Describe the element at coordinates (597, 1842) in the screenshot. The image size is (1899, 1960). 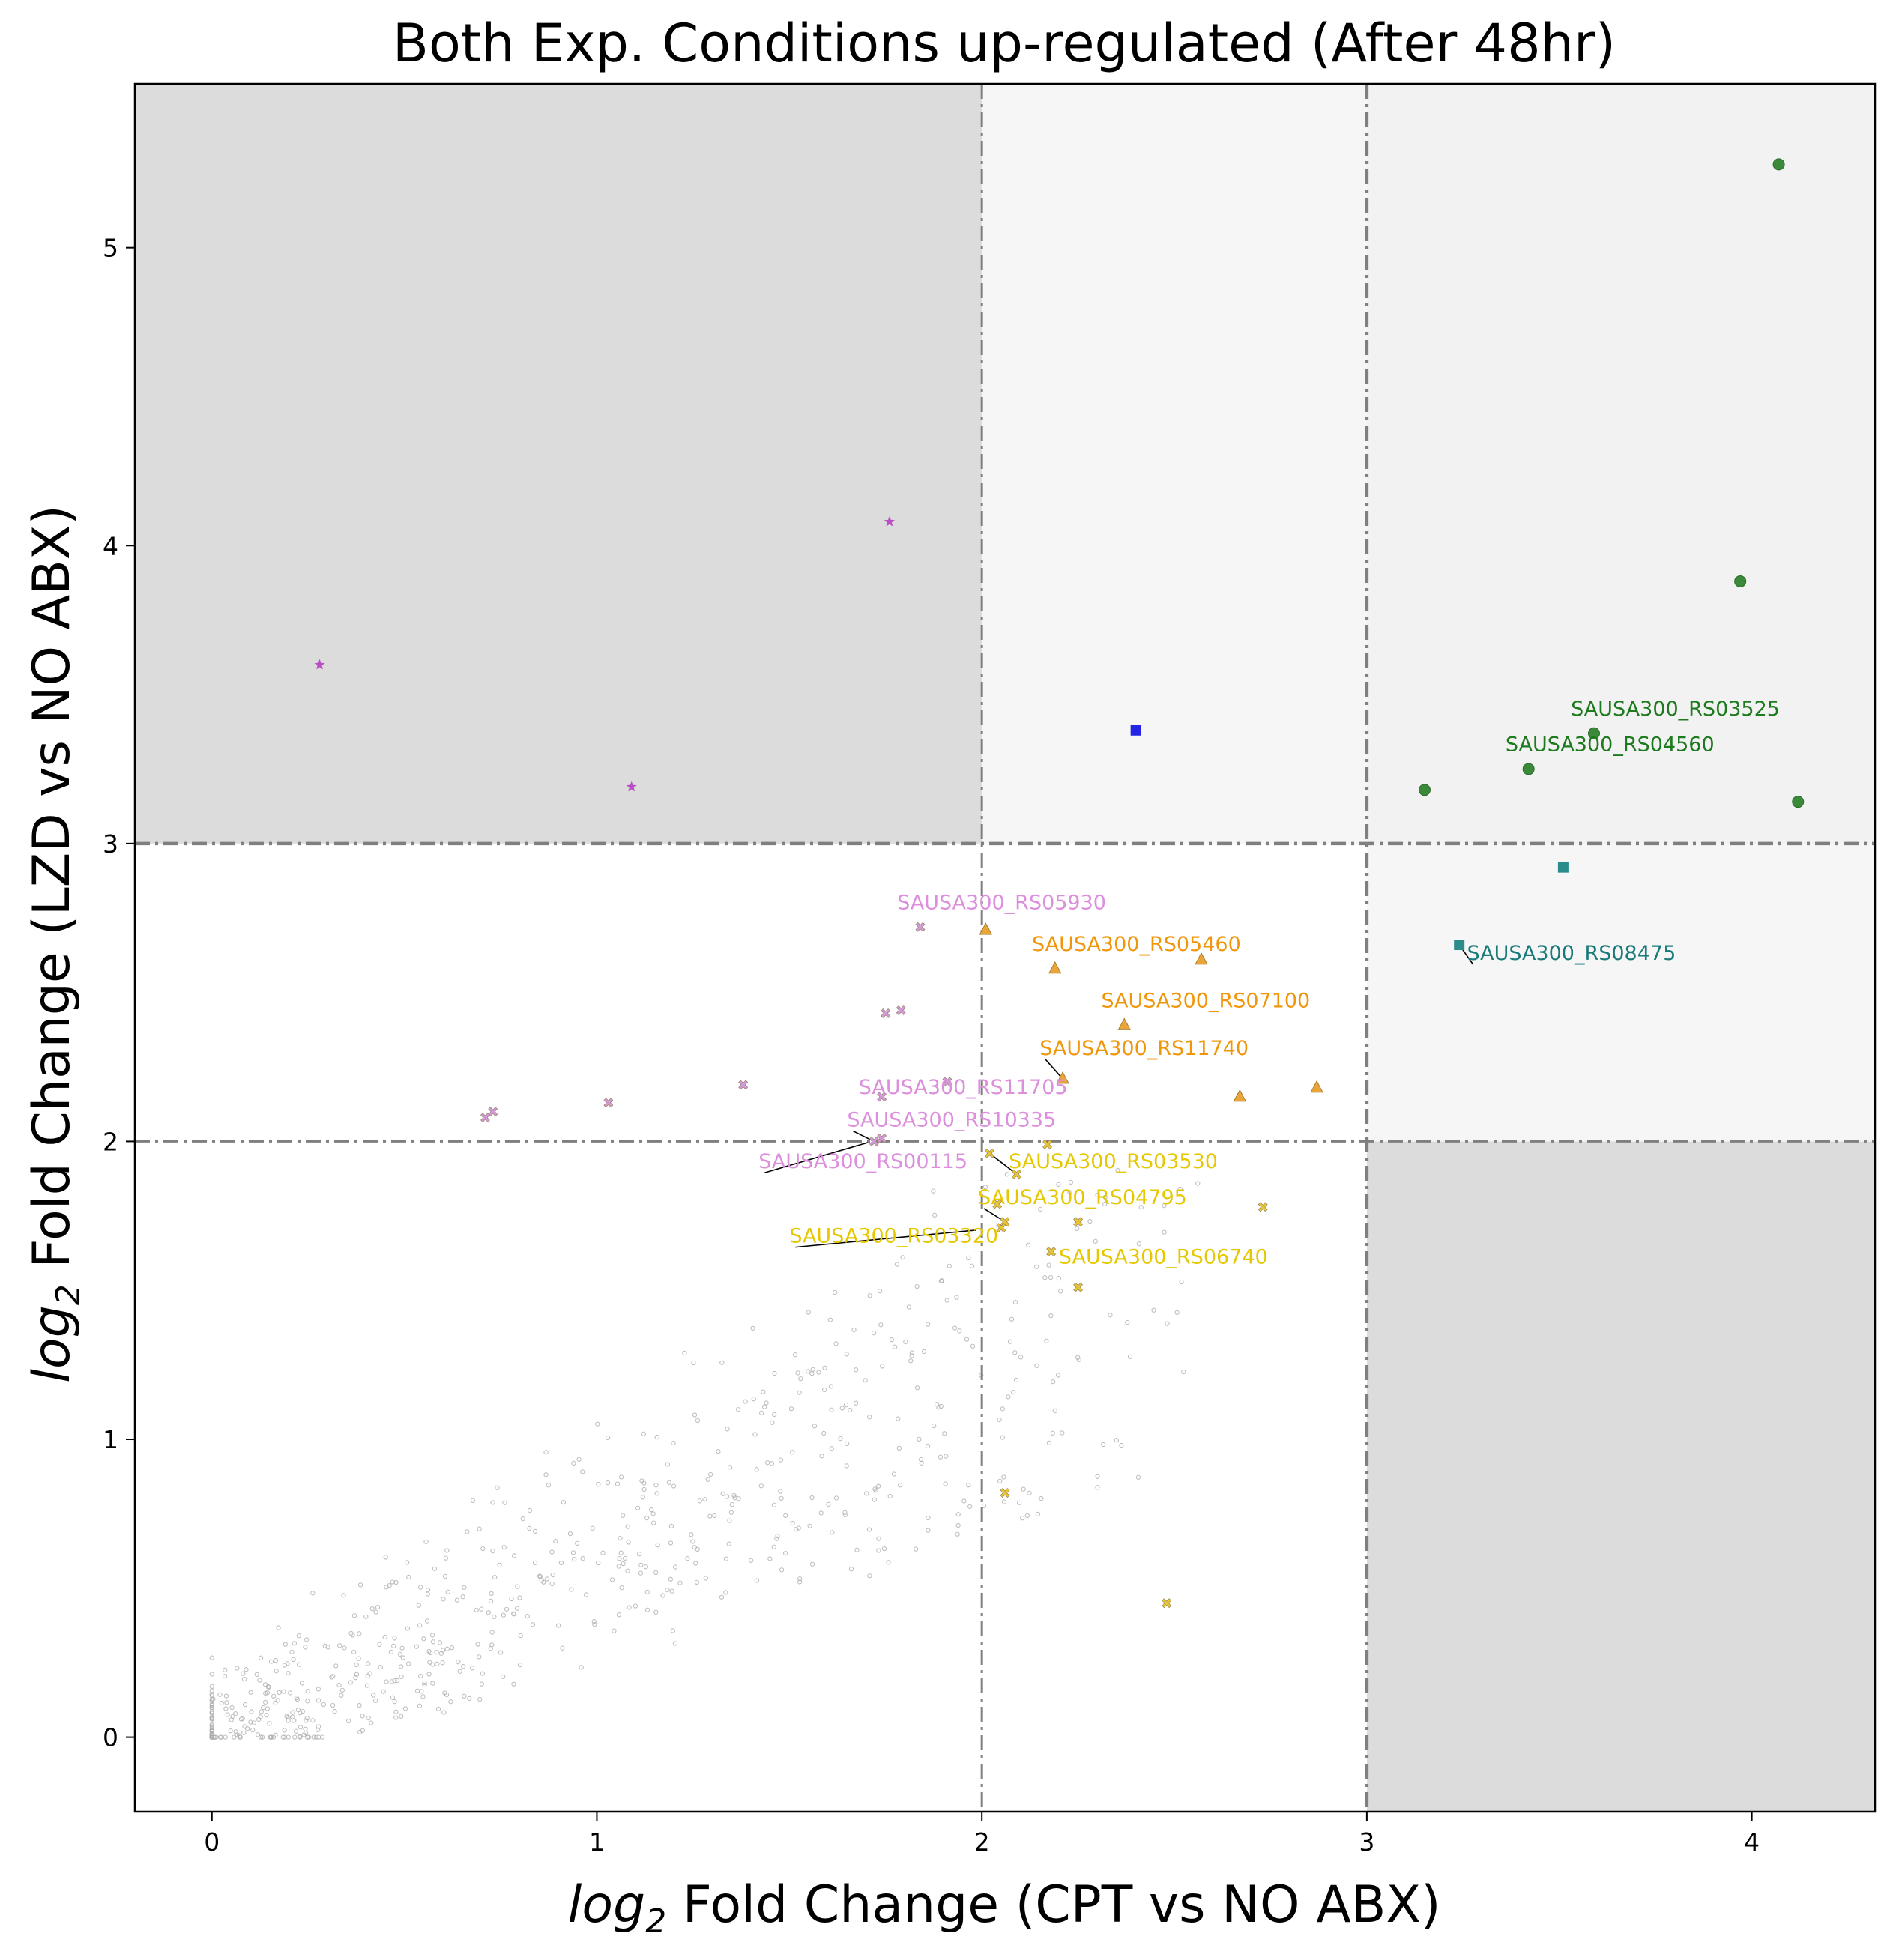
I see `x-tick-label: 1` at that location.